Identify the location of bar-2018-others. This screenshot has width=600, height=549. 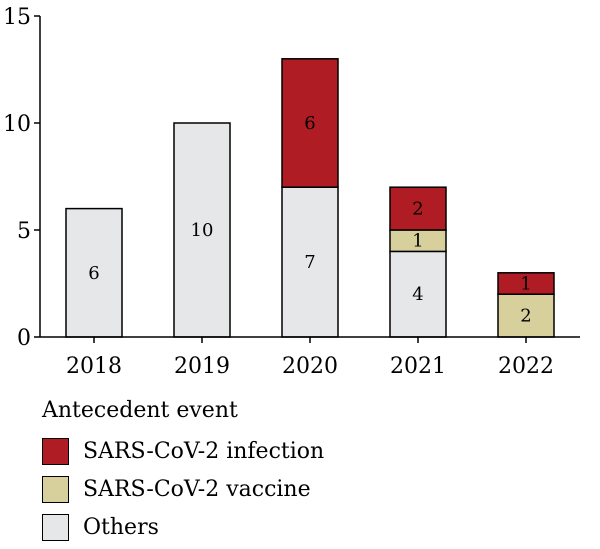
(94, 272).